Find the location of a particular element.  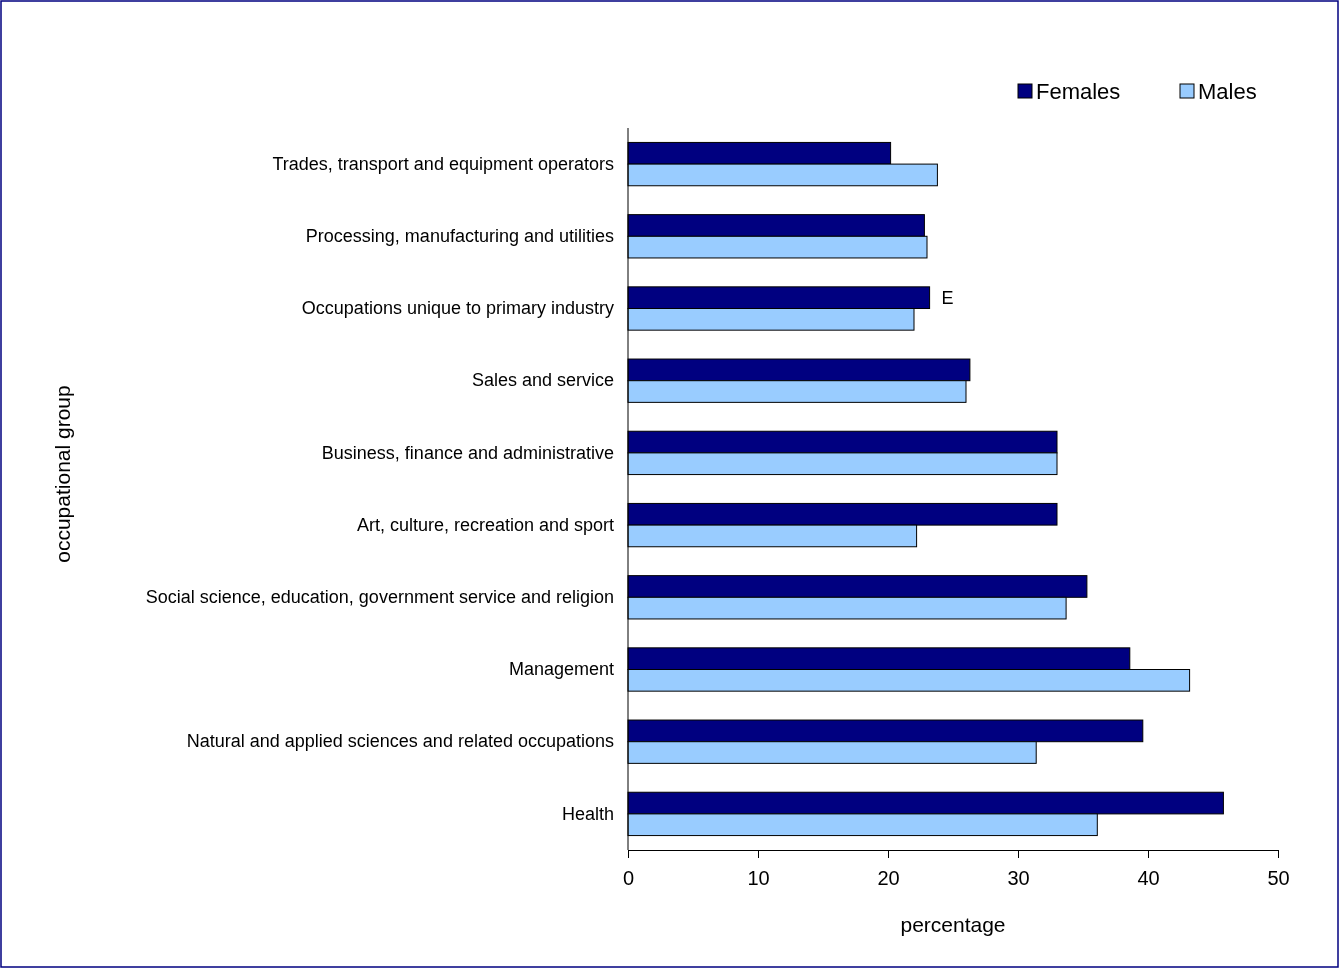

y-tick-label: Occupations unique to primary industry is located at coordinates (457, 308).